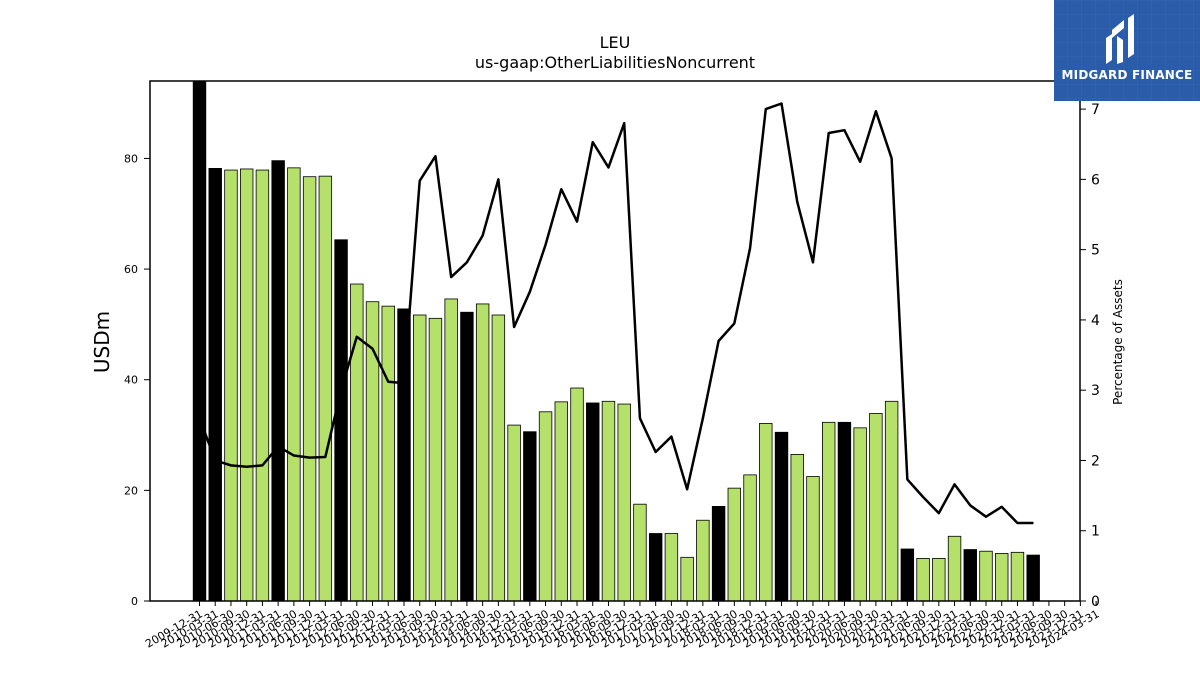 The image size is (1200, 675). What do you see at coordinates (102, 342) in the screenshot?
I see `y-axis-label: USDm` at bounding box center [102, 342].